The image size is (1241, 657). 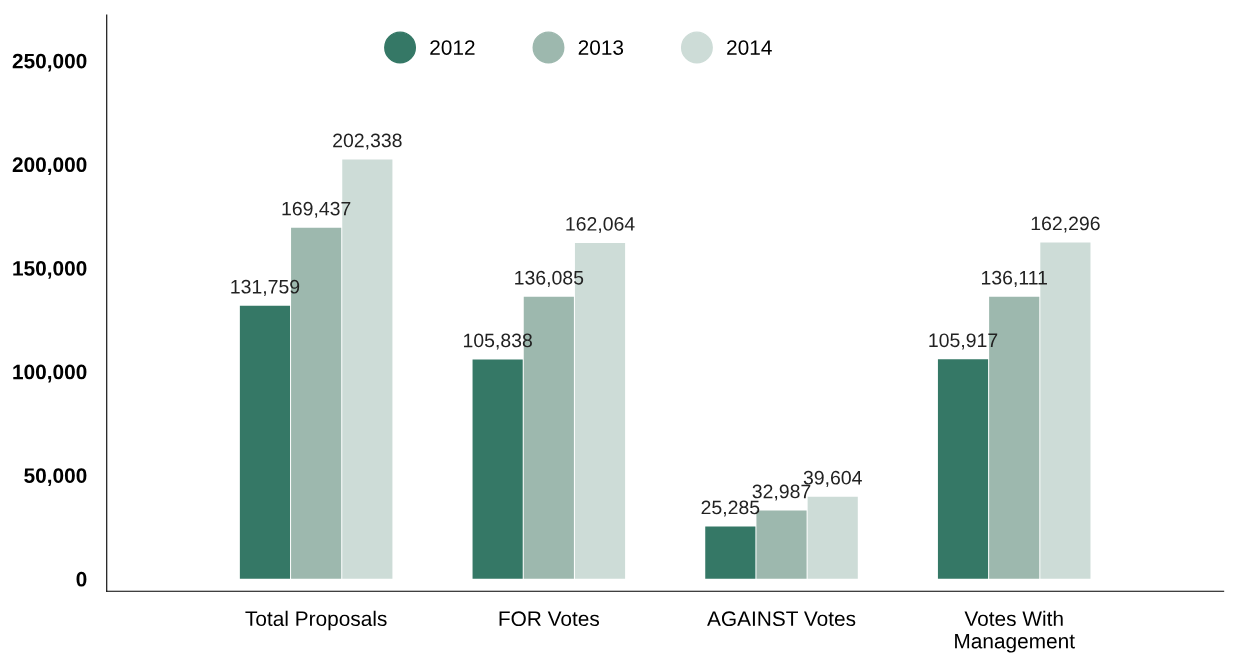 I want to click on x-tick-label: Total Proposals, so click(x=316, y=620).